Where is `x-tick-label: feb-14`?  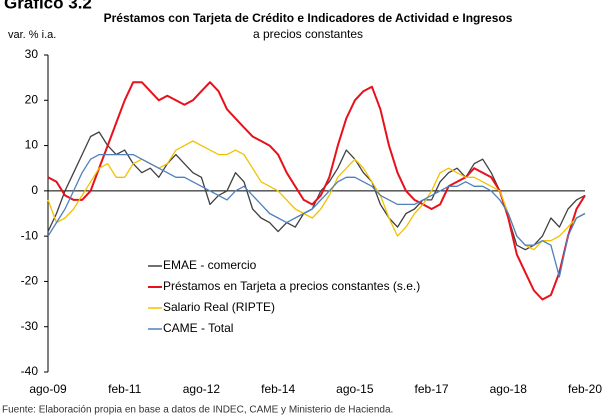 x-tick-label: feb-14 is located at coordinates (278, 389).